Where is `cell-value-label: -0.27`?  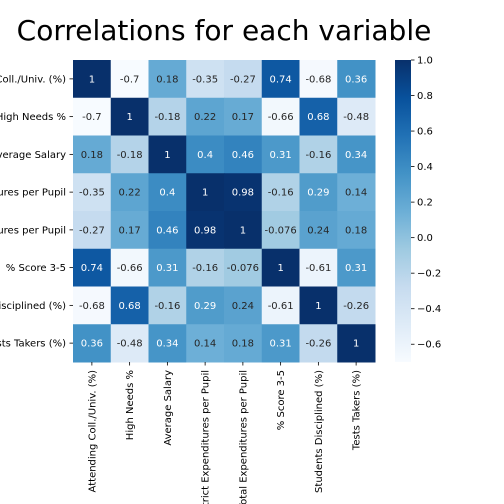 cell-value-label: -0.27 is located at coordinates (92, 230).